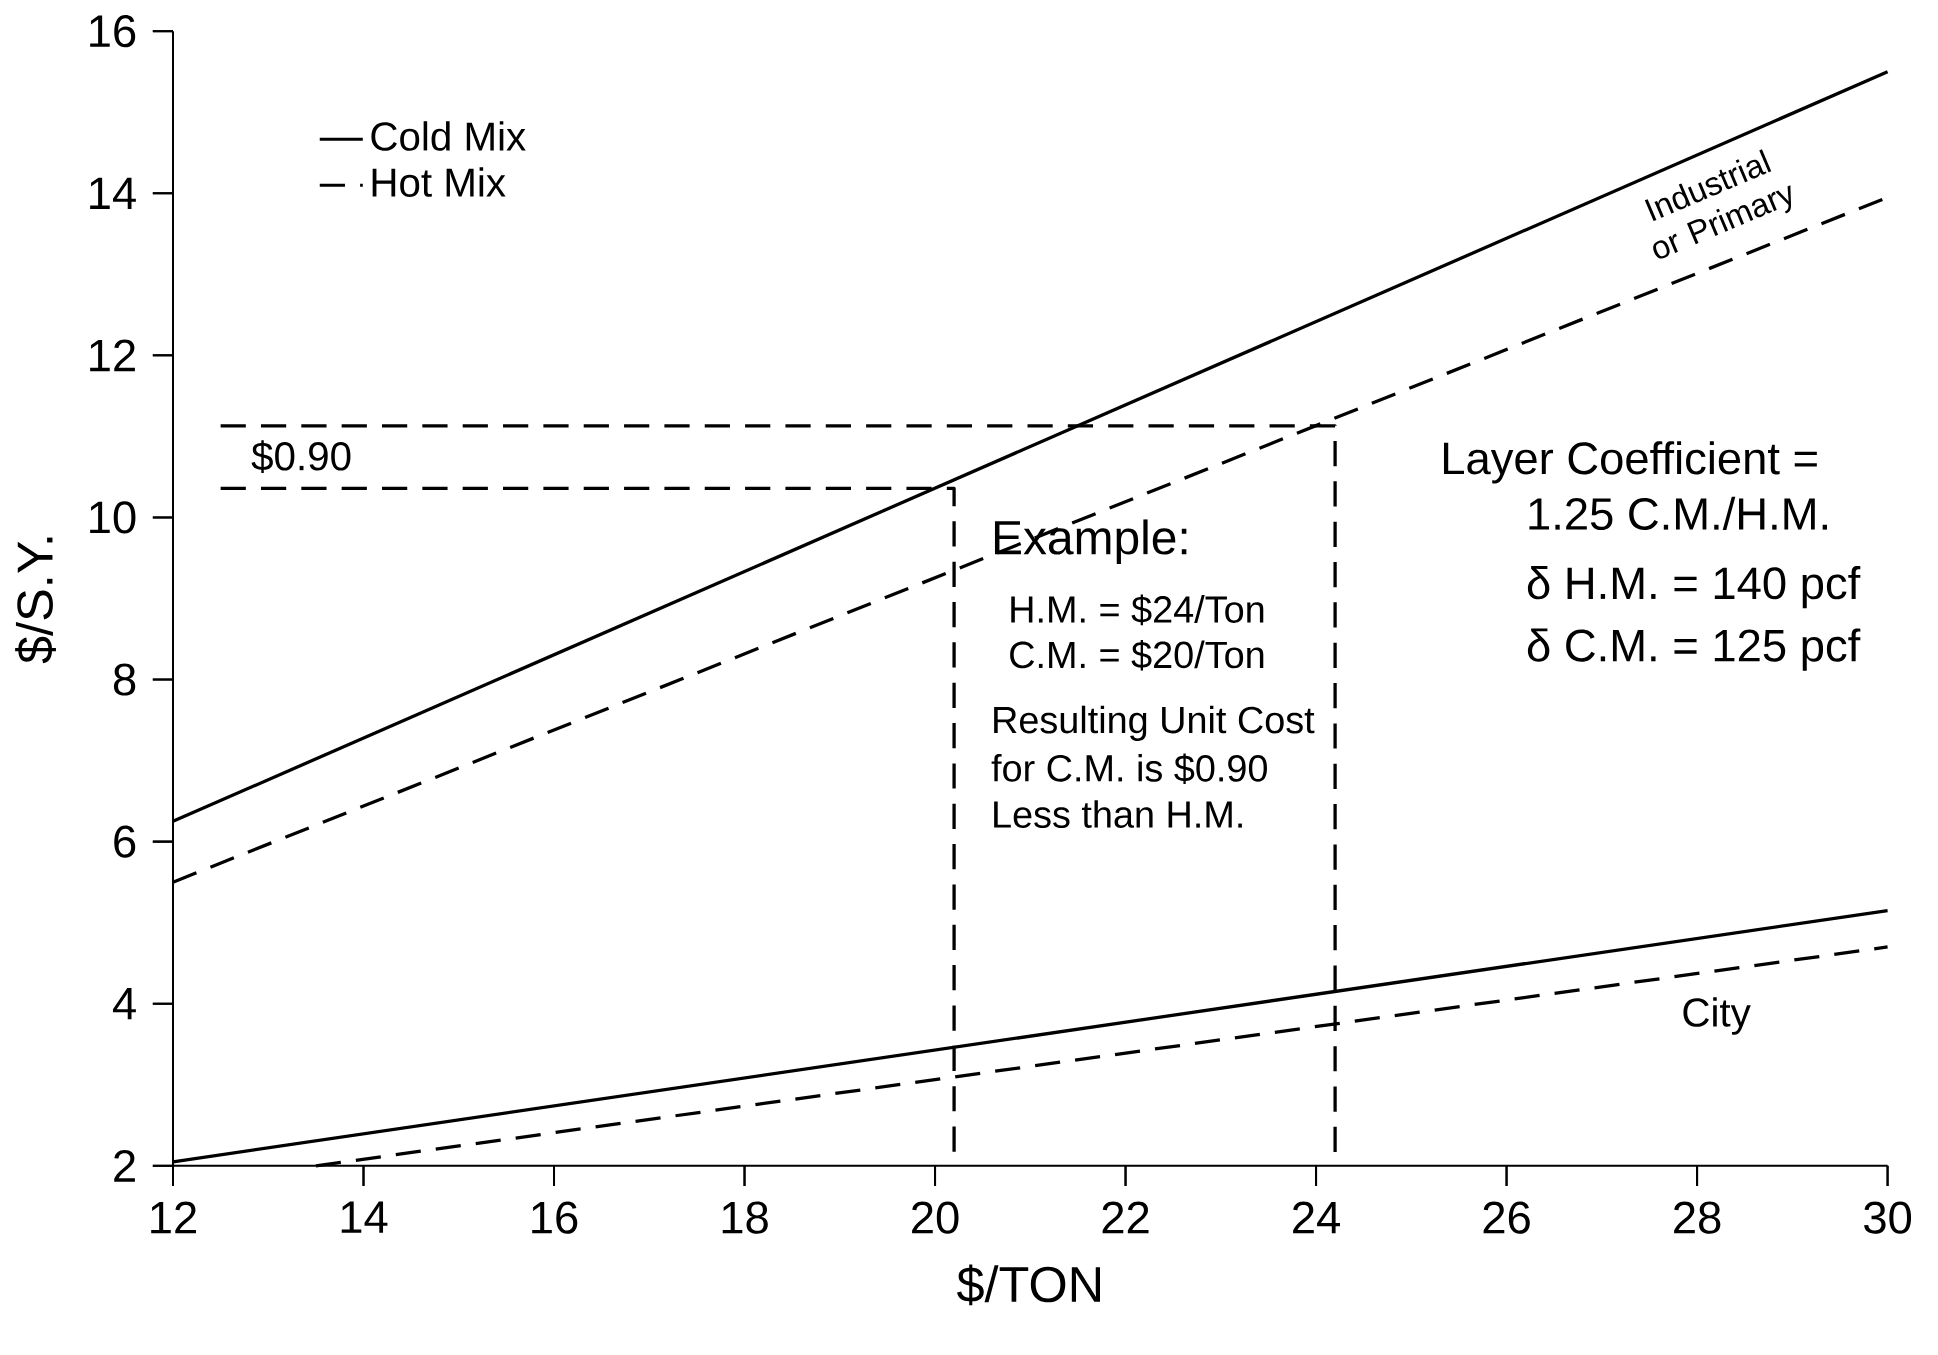 The height and width of the screenshot is (1355, 1938). I want to click on y-axis-title: $/S.Y., so click(35, 600).